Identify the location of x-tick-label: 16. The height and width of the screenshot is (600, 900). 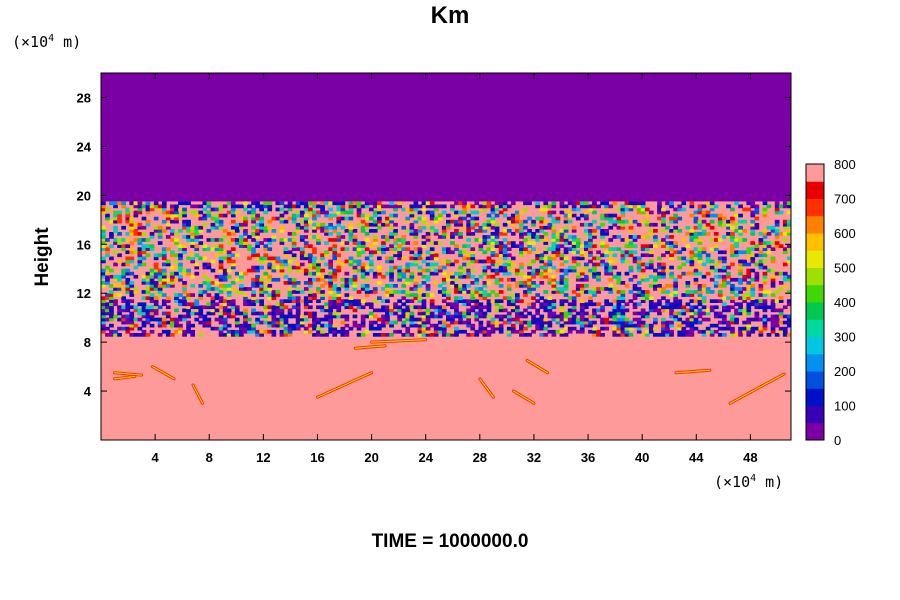
(317, 457).